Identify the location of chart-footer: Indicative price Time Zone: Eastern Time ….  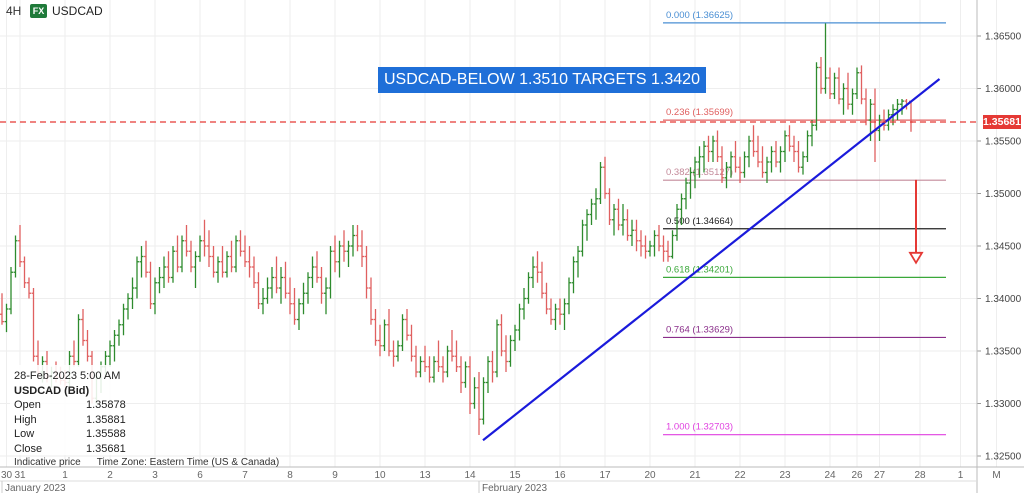
(154, 462).